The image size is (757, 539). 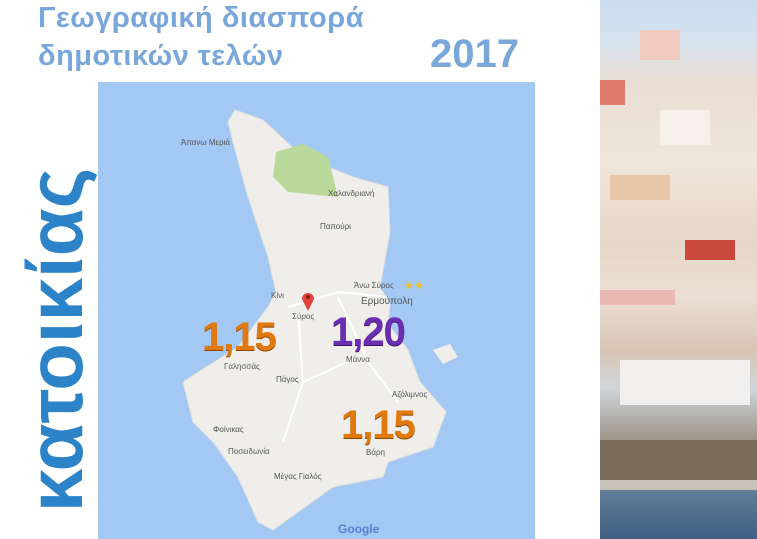 I want to click on place-label: Κίνι, so click(x=277, y=295).